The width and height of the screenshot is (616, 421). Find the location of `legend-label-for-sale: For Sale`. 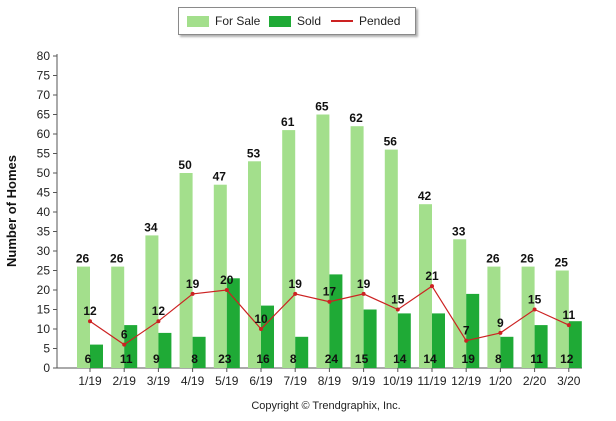

legend-label-for-sale: For Sale is located at coordinates (238, 21).